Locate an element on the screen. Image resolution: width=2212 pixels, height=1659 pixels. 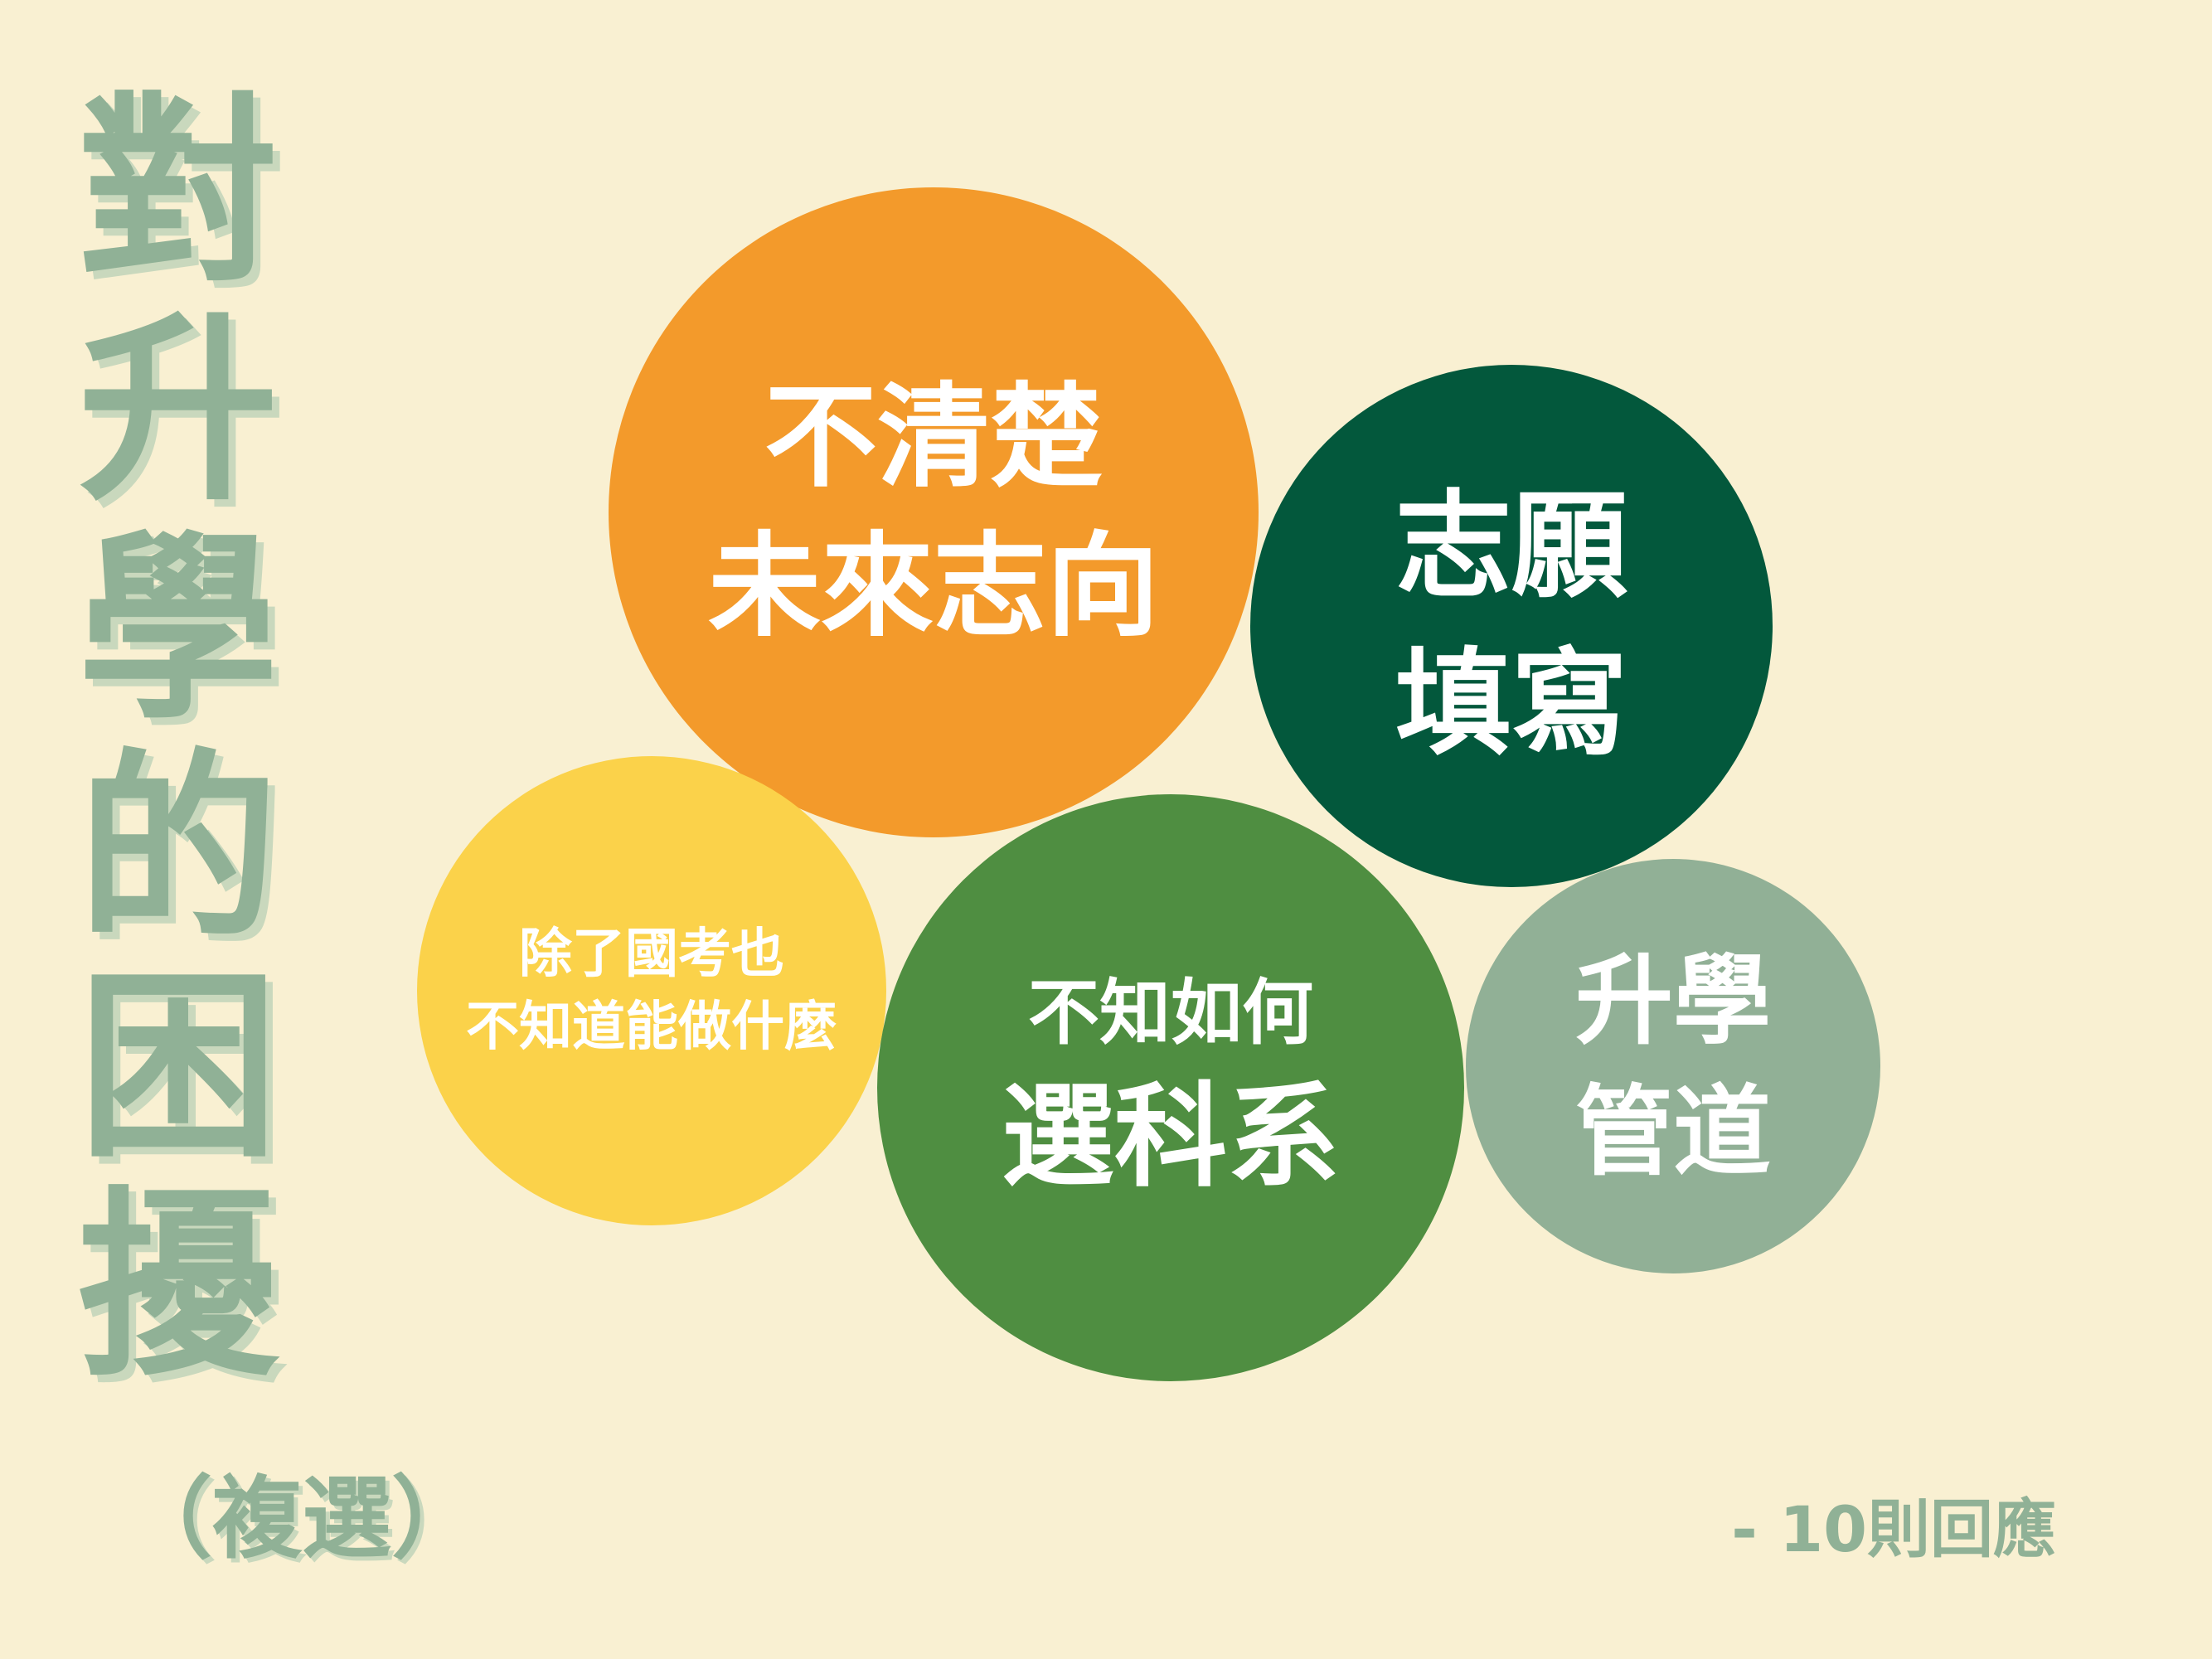
bubble-admission-channels: 升學 管道 is located at coordinates (1673, 1066).